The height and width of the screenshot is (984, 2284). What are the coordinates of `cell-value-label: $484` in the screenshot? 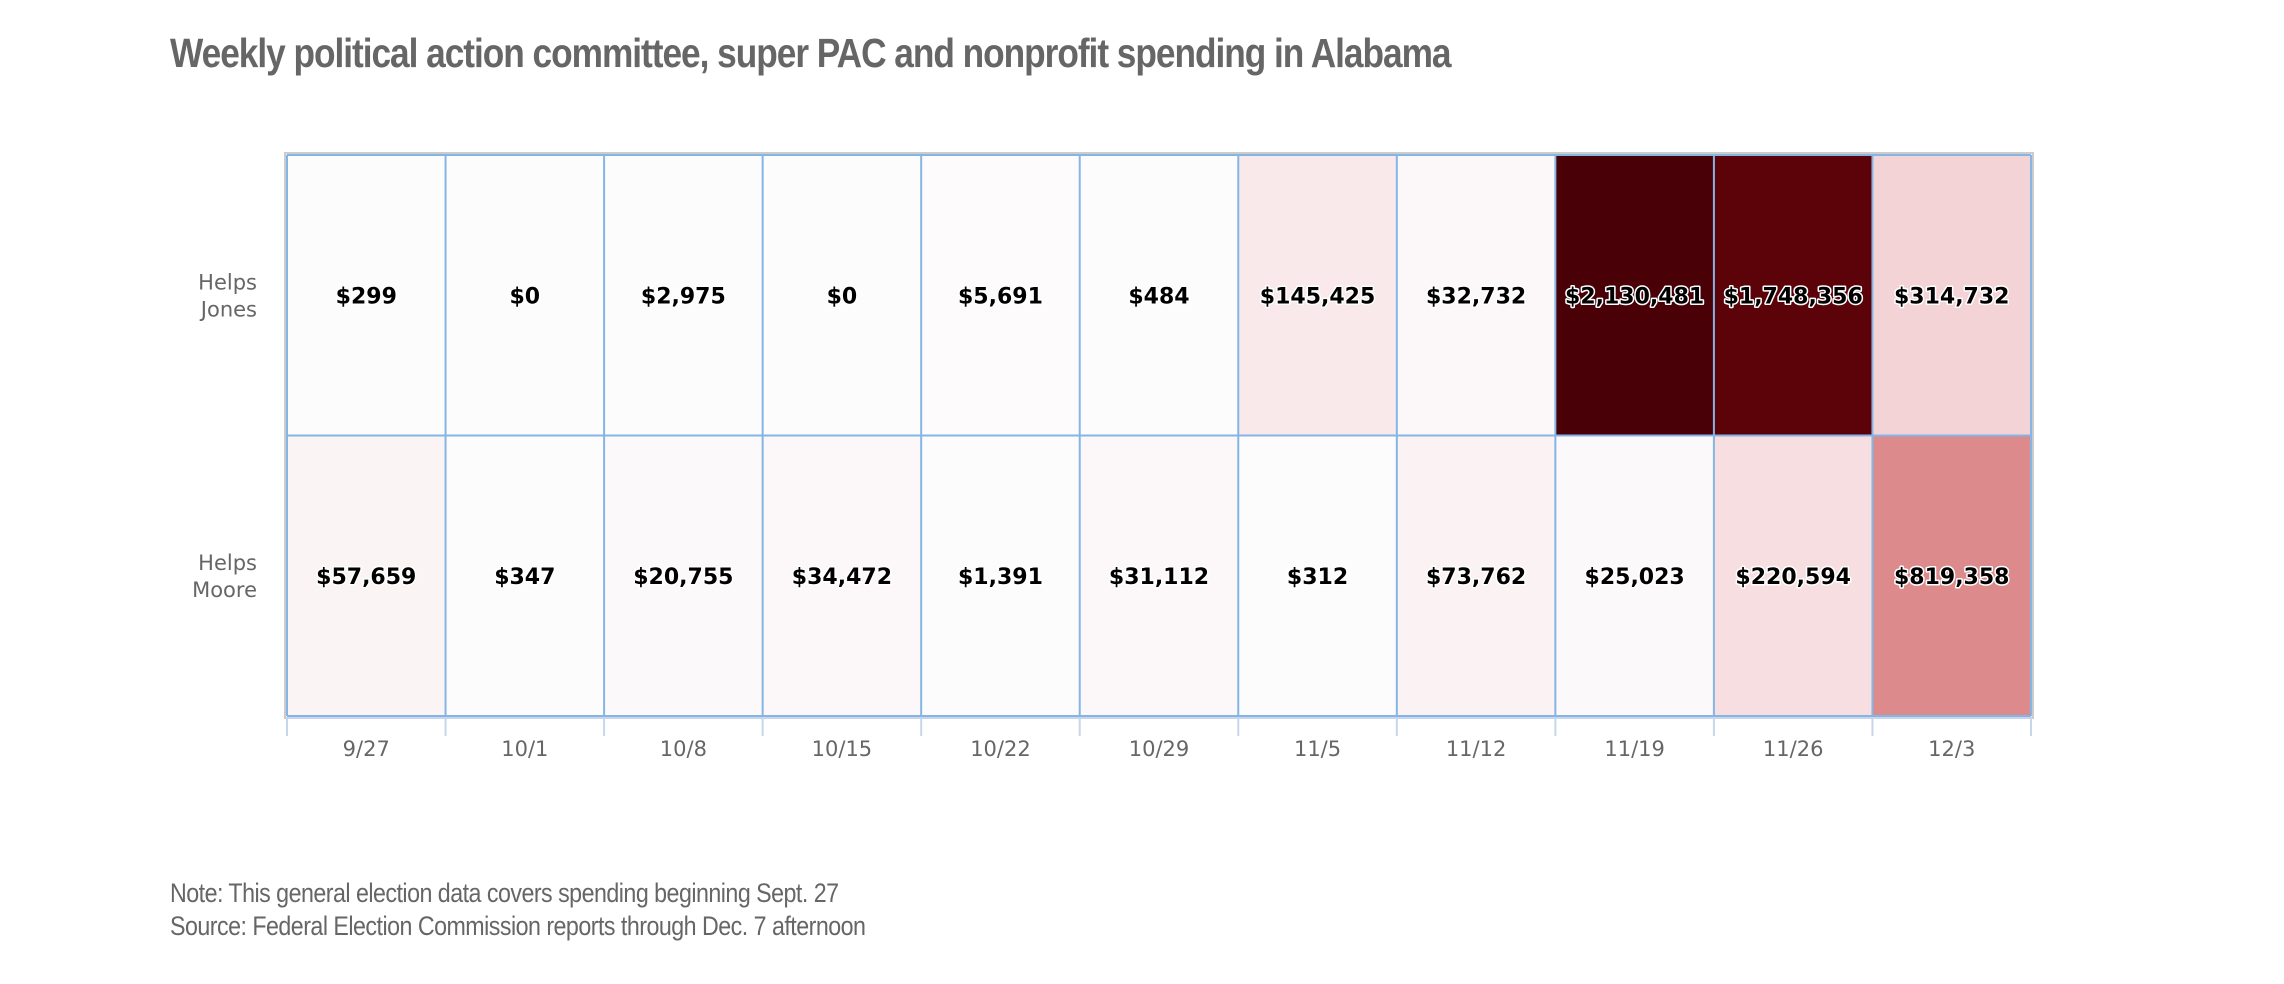 It's located at (1158, 296).